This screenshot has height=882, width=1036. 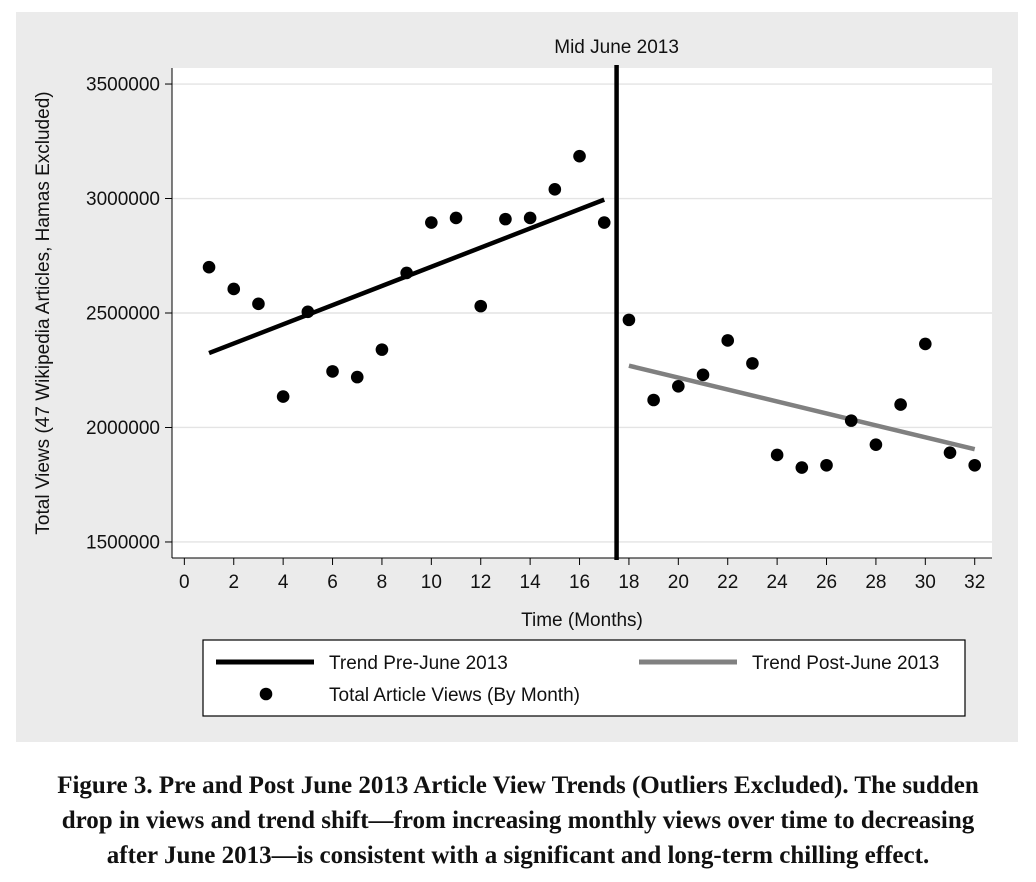 I want to click on x-tick-label: 22, so click(x=727, y=582).